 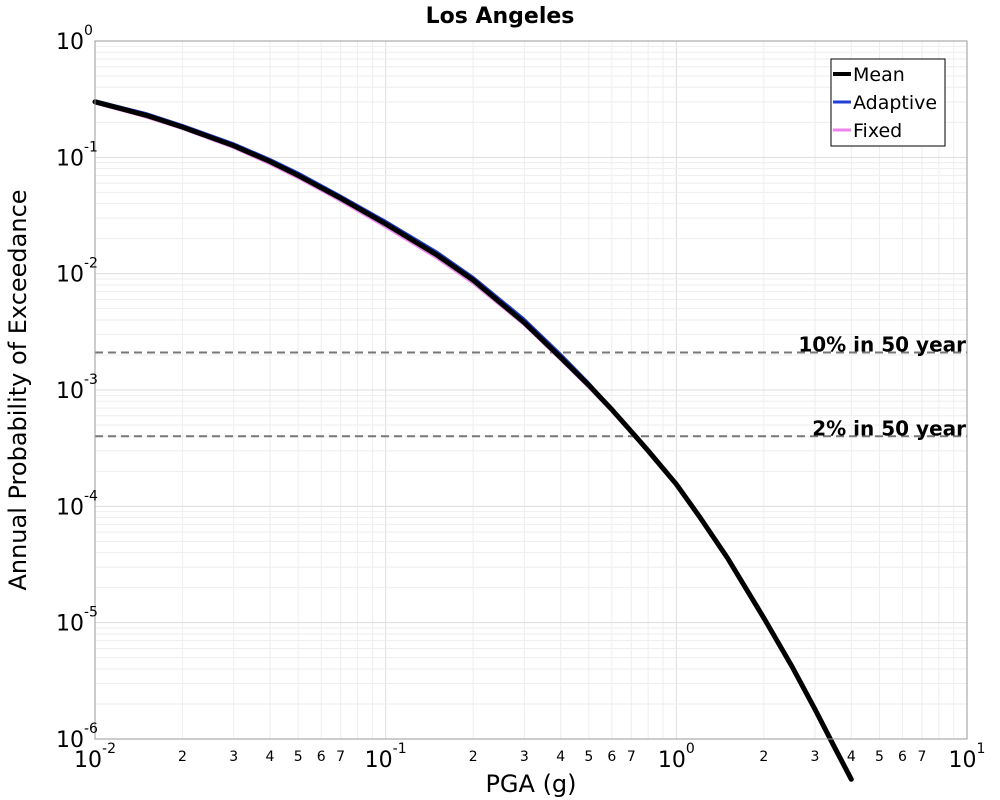 What do you see at coordinates (895, 103) in the screenshot?
I see `legend-label-adaptive: Adaptive` at bounding box center [895, 103].